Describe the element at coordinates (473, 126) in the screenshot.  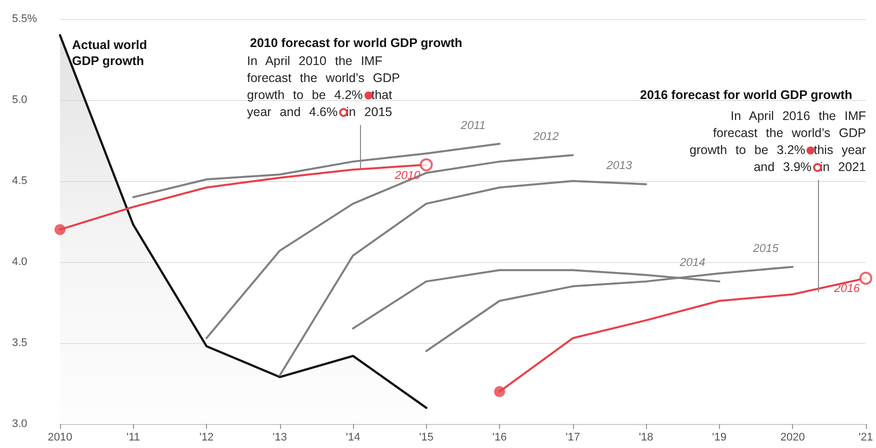
I see `series-label: 2011` at that location.